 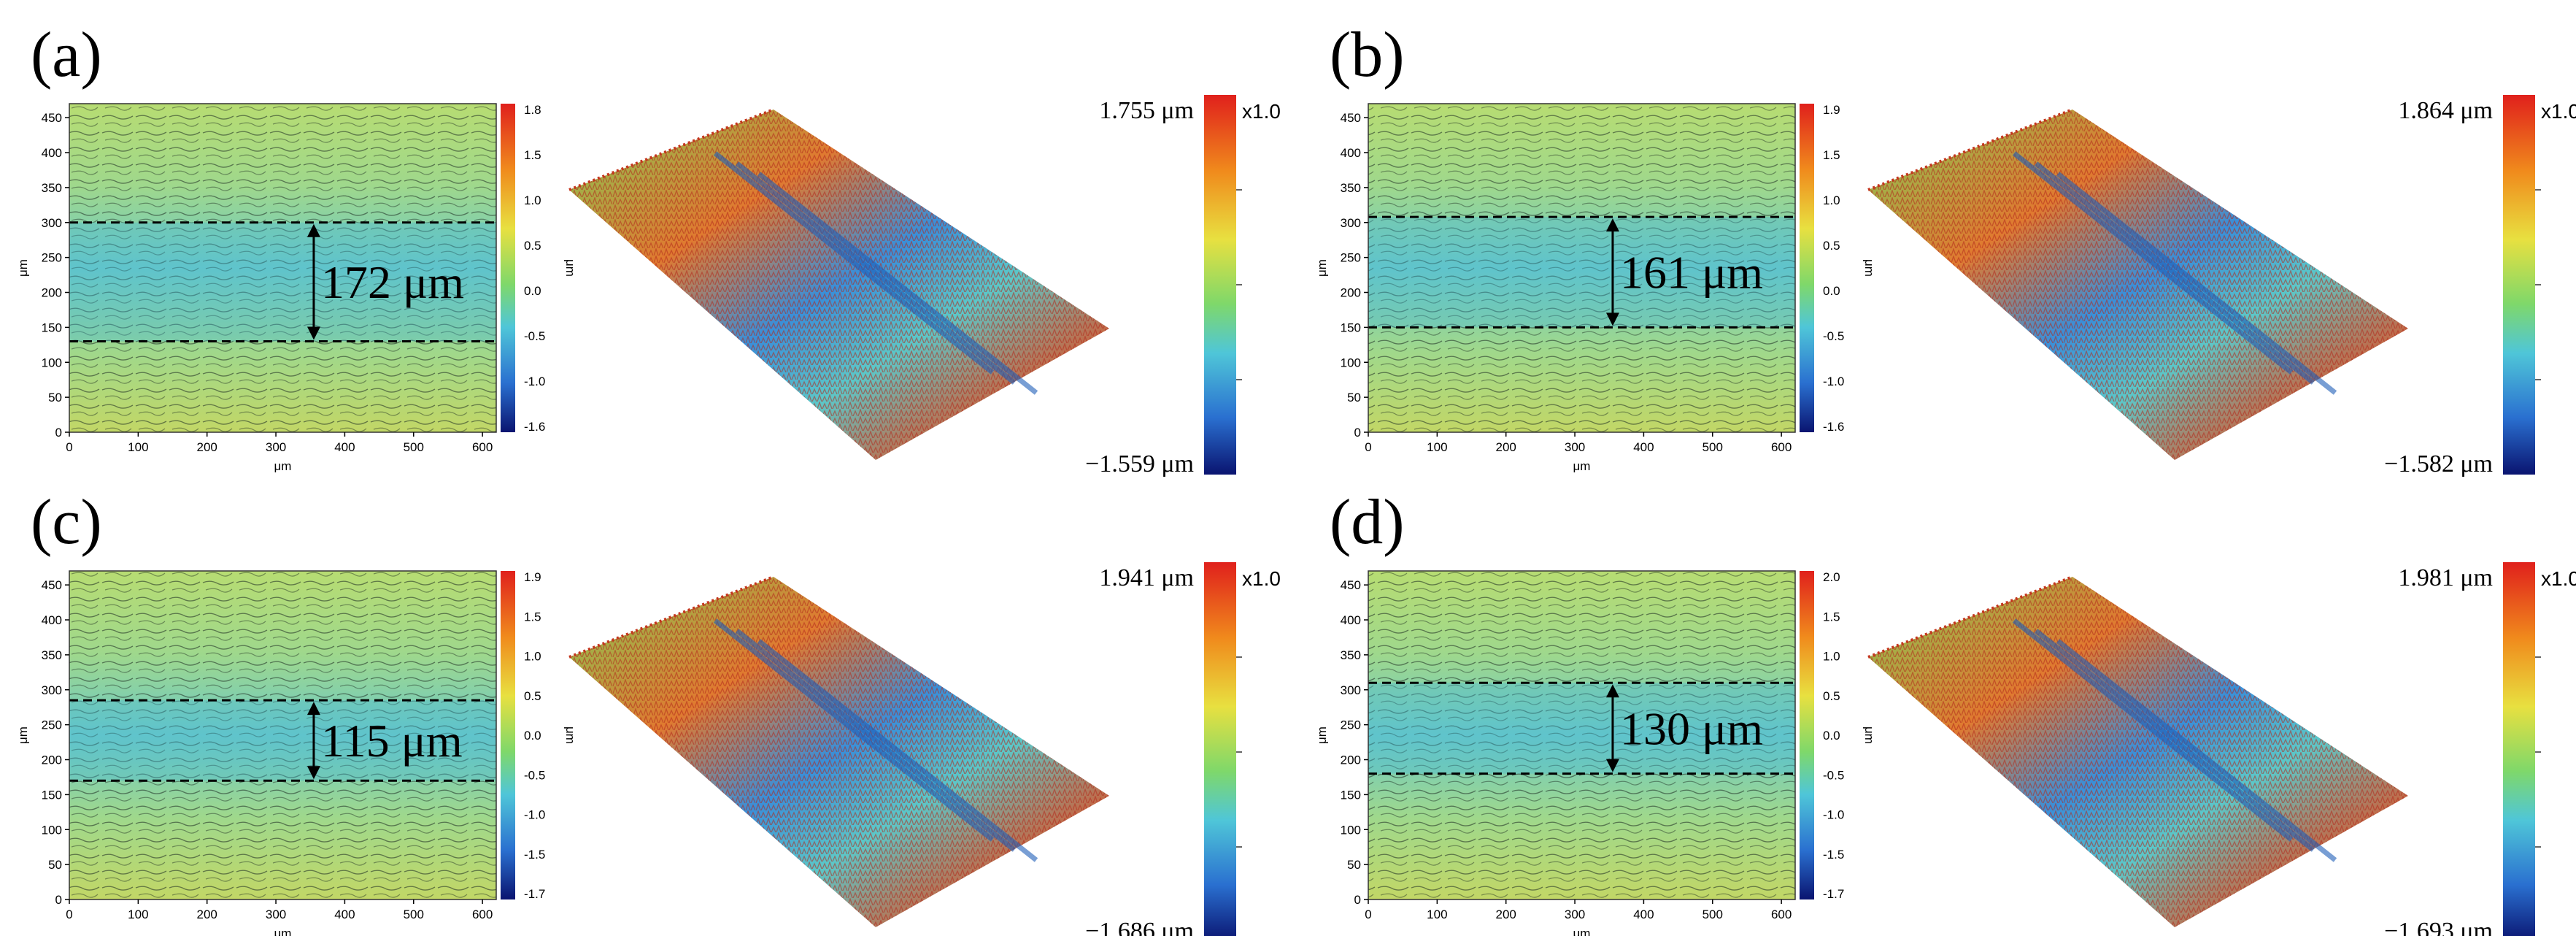 What do you see at coordinates (532, 110) in the screenshot?
I see `colorbar-tick-label: 1.8` at bounding box center [532, 110].